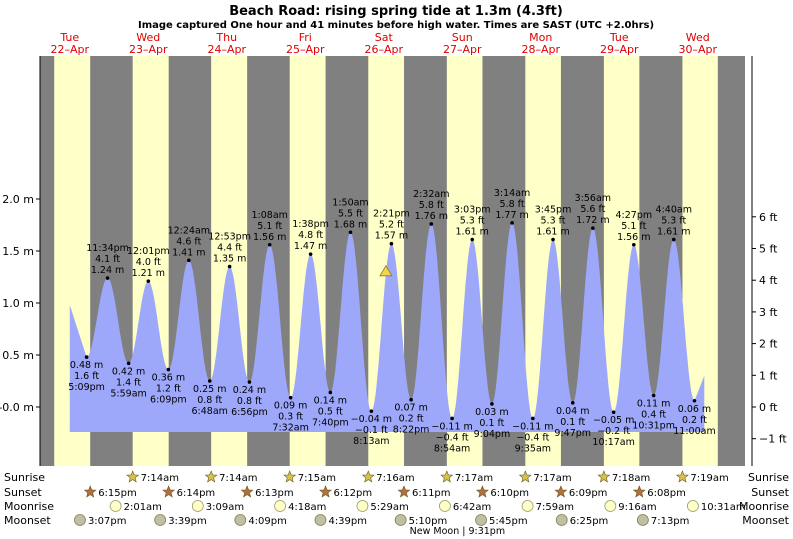 The image size is (793, 539). I want to click on tide-feet: −0.1 ft, so click(371, 430).